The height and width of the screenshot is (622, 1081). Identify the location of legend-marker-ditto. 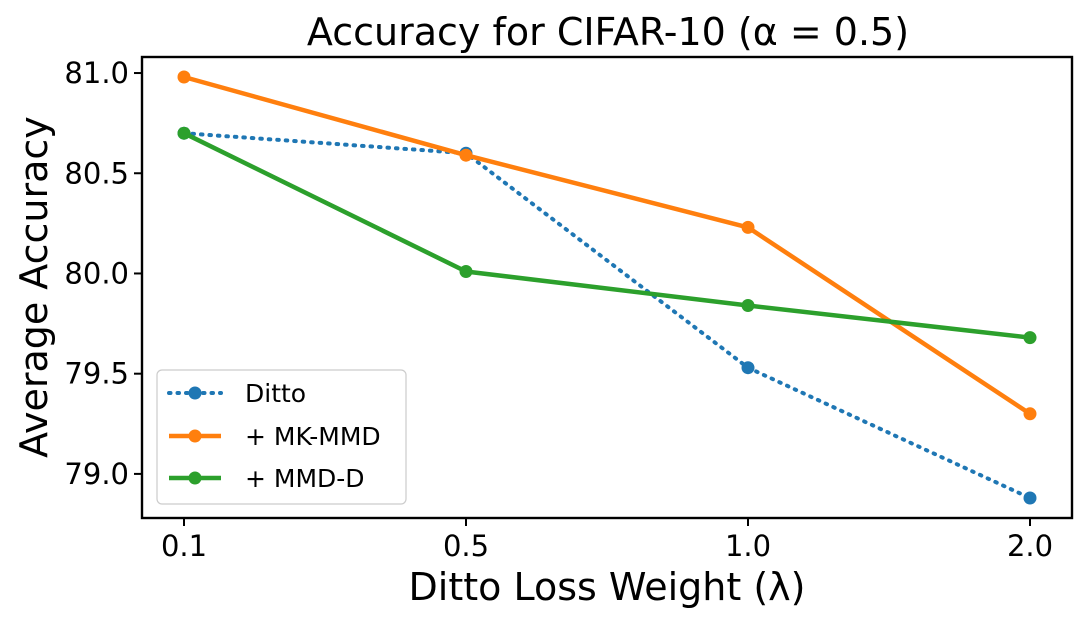
(195, 393).